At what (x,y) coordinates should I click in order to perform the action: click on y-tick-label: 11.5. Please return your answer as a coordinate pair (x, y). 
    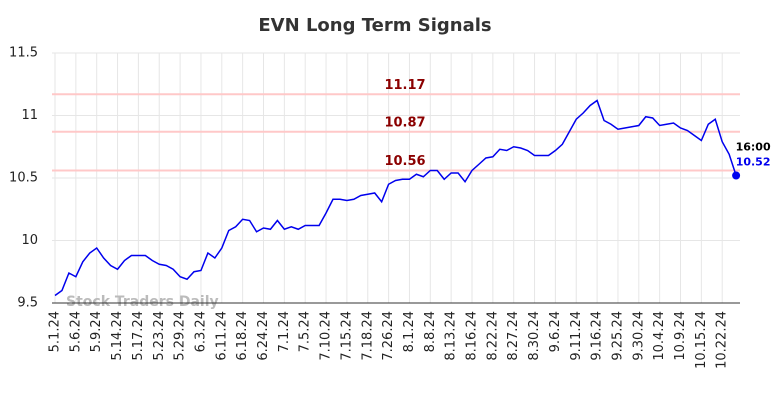
    Looking at the image, I should click on (23, 53).